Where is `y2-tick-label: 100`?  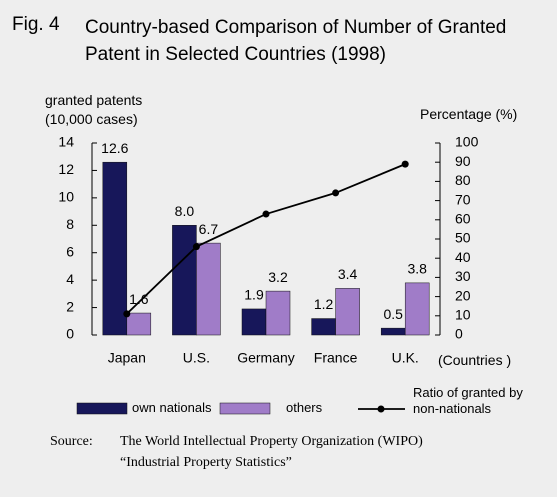
y2-tick-label: 100 is located at coordinates (467, 142).